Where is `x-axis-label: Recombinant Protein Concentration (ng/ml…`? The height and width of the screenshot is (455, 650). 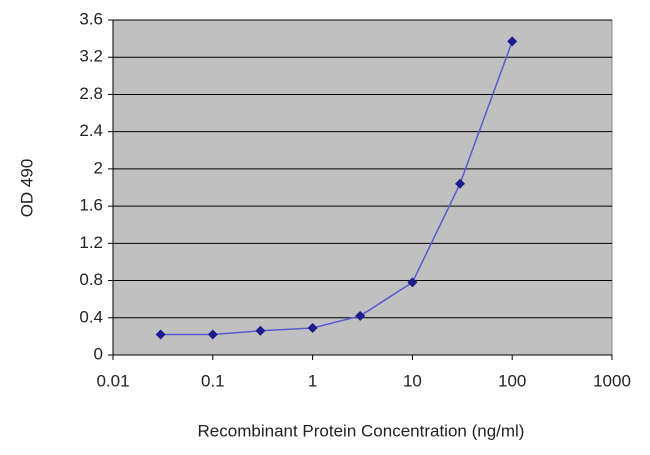 x-axis-label: Recombinant Protein Concentration (ng/ml… is located at coordinates (361, 430).